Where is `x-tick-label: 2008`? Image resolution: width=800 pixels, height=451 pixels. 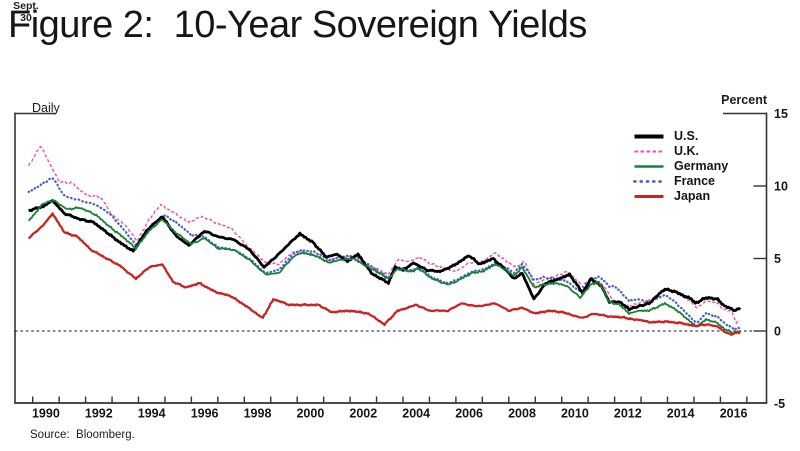 x-tick-label: 2008 is located at coordinates (522, 414).